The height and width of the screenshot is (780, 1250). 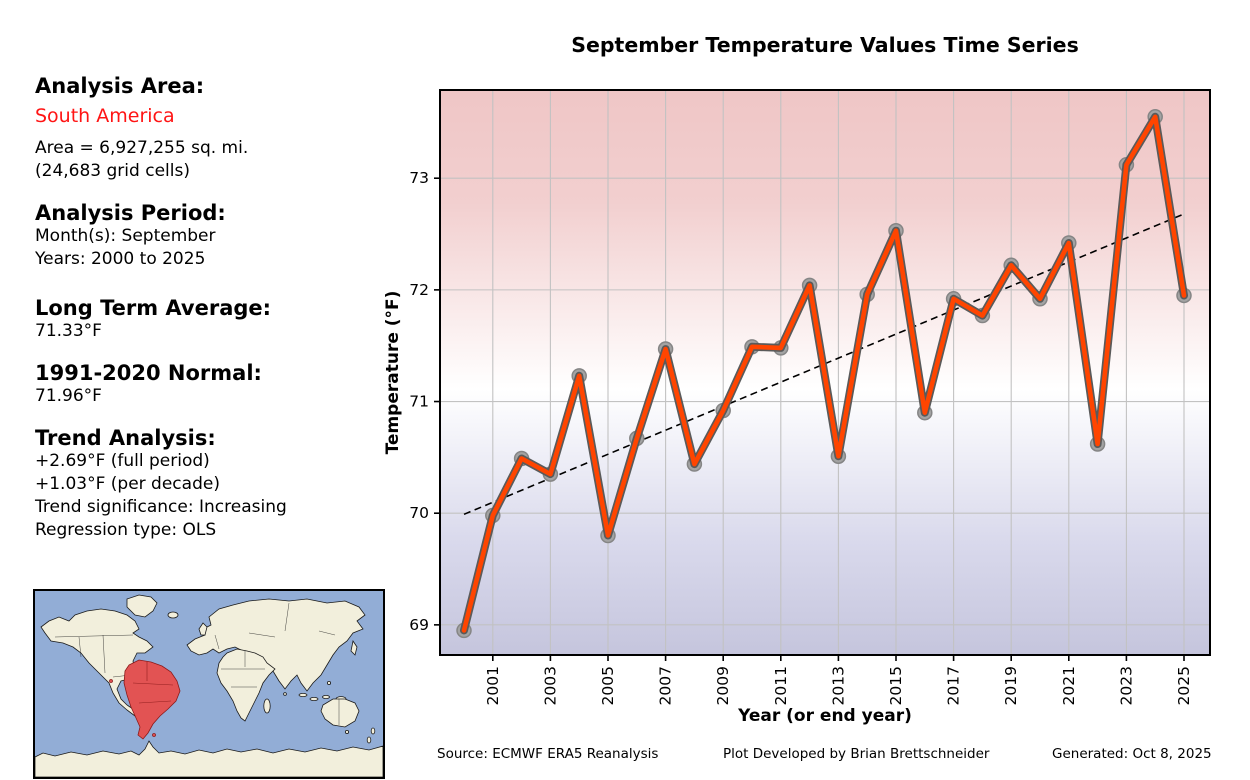 I want to click on y-tick-label: 69, so click(x=419, y=625).